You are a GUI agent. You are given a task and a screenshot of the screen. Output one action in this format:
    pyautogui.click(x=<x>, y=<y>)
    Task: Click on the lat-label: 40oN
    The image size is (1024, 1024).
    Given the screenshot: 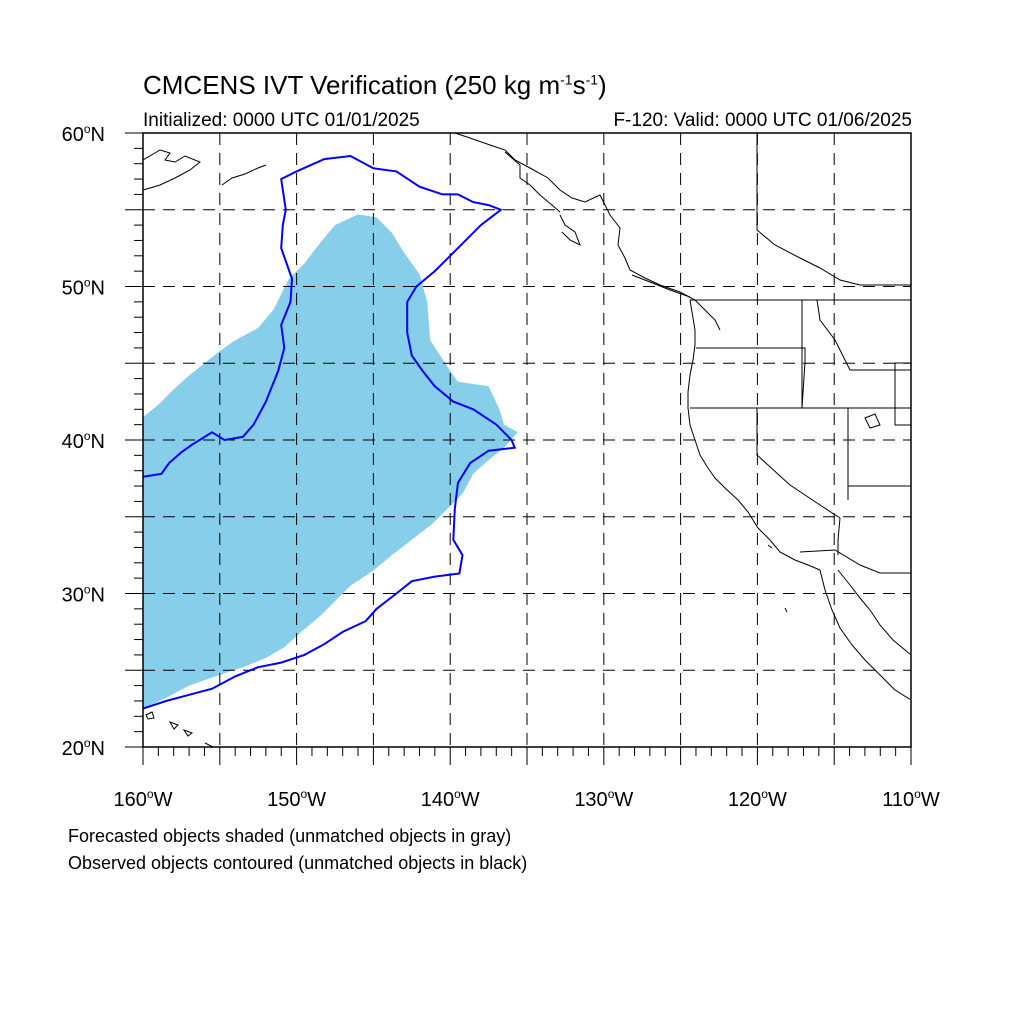 What is the action you would take?
    pyautogui.click(x=83, y=441)
    